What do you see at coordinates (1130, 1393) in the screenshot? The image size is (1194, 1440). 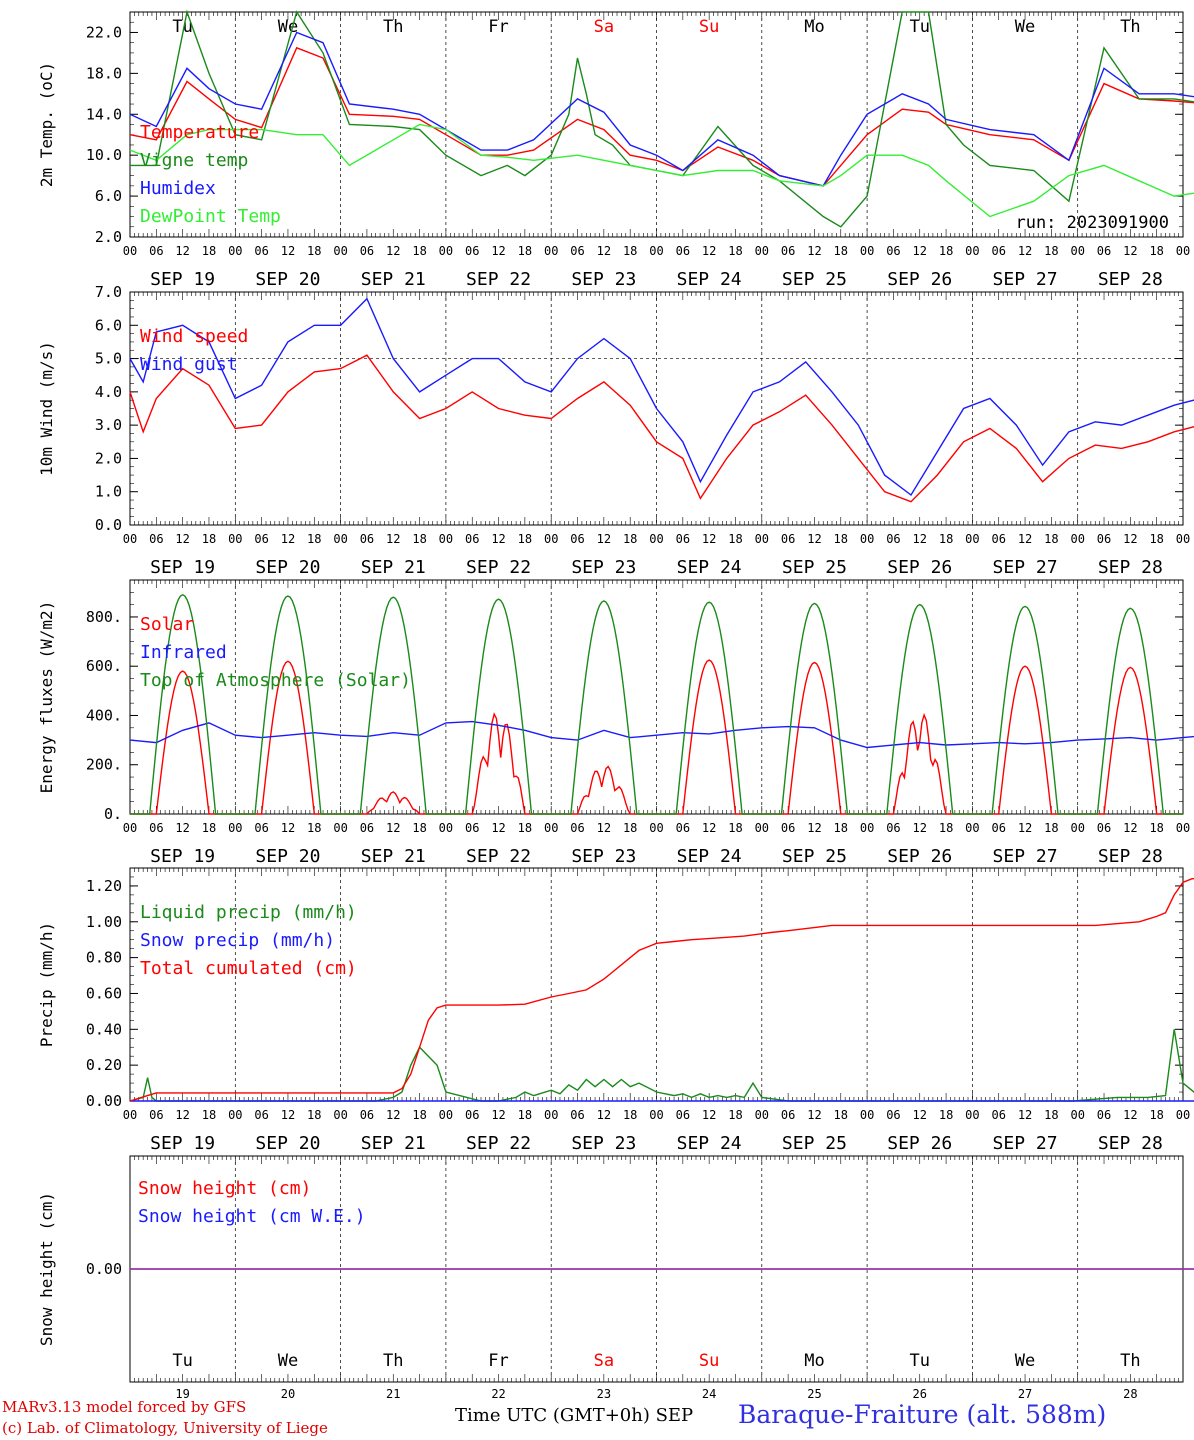 I see `day-number-label: 28` at bounding box center [1130, 1393].